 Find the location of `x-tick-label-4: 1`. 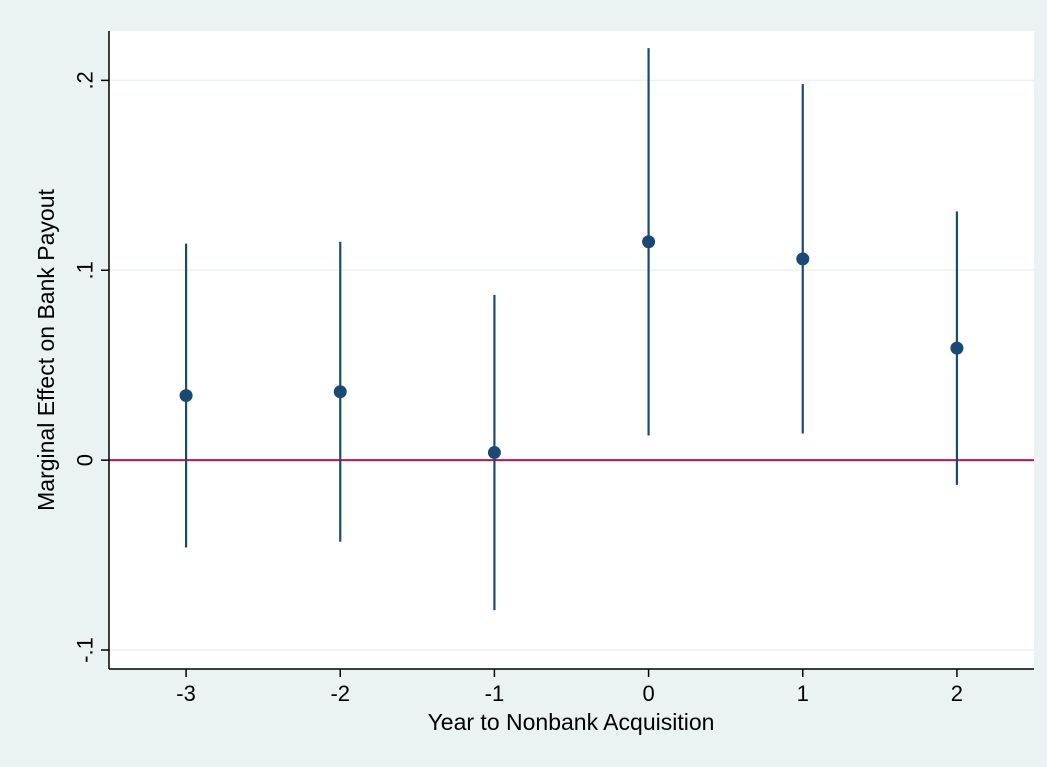

x-tick-label-4: 1 is located at coordinates (803, 693).